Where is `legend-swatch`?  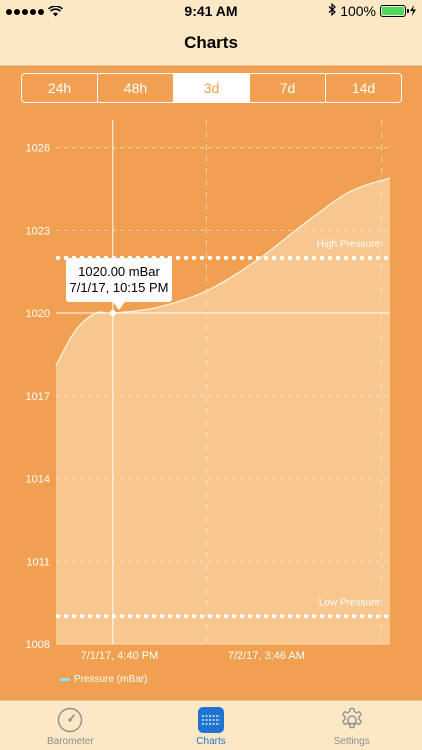 legend-swatch is located at coordinates (65, 679).